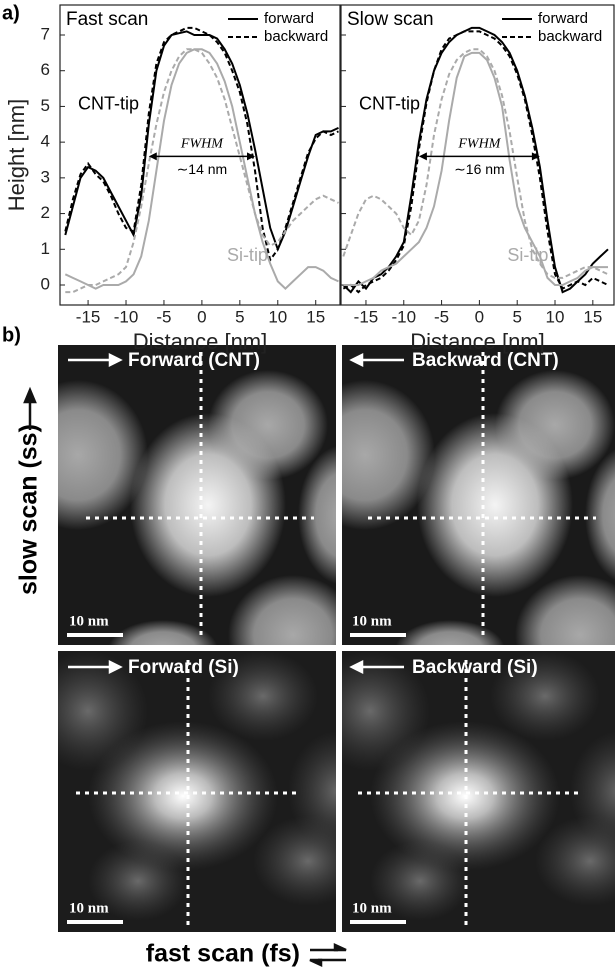 The width and height of the screenshot is (615, 974). What do you see at coordinates (45, 248) in the screenshot?
I see `y-tick-label: 1` at bounding box center [45, 248].